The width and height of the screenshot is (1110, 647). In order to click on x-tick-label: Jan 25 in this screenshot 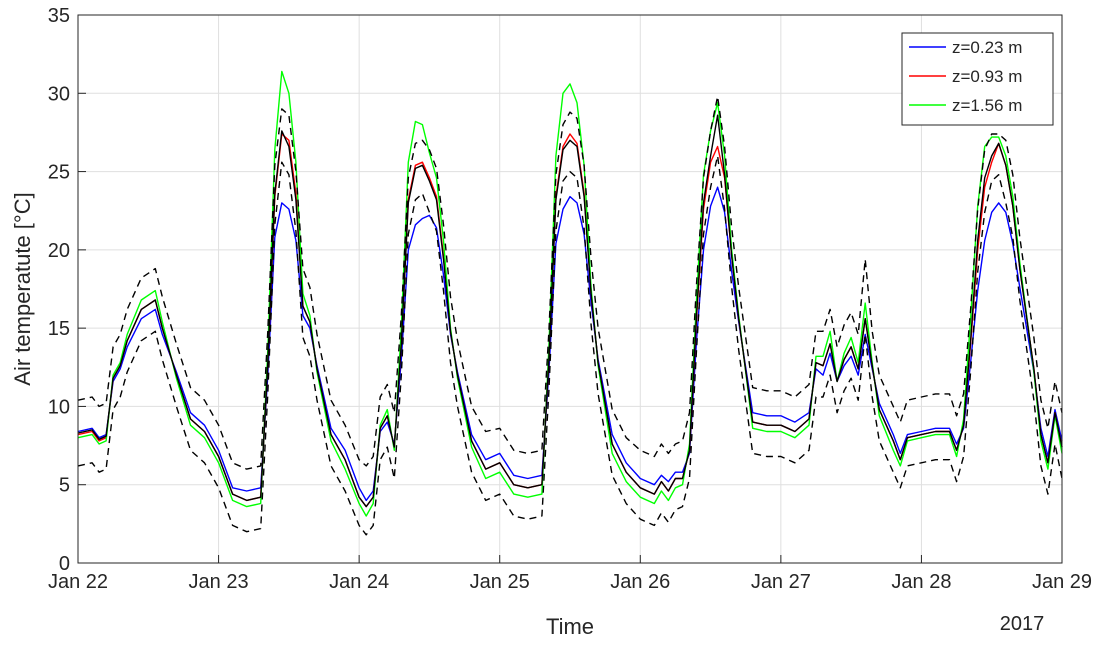, I will do `click(500, 582)`.